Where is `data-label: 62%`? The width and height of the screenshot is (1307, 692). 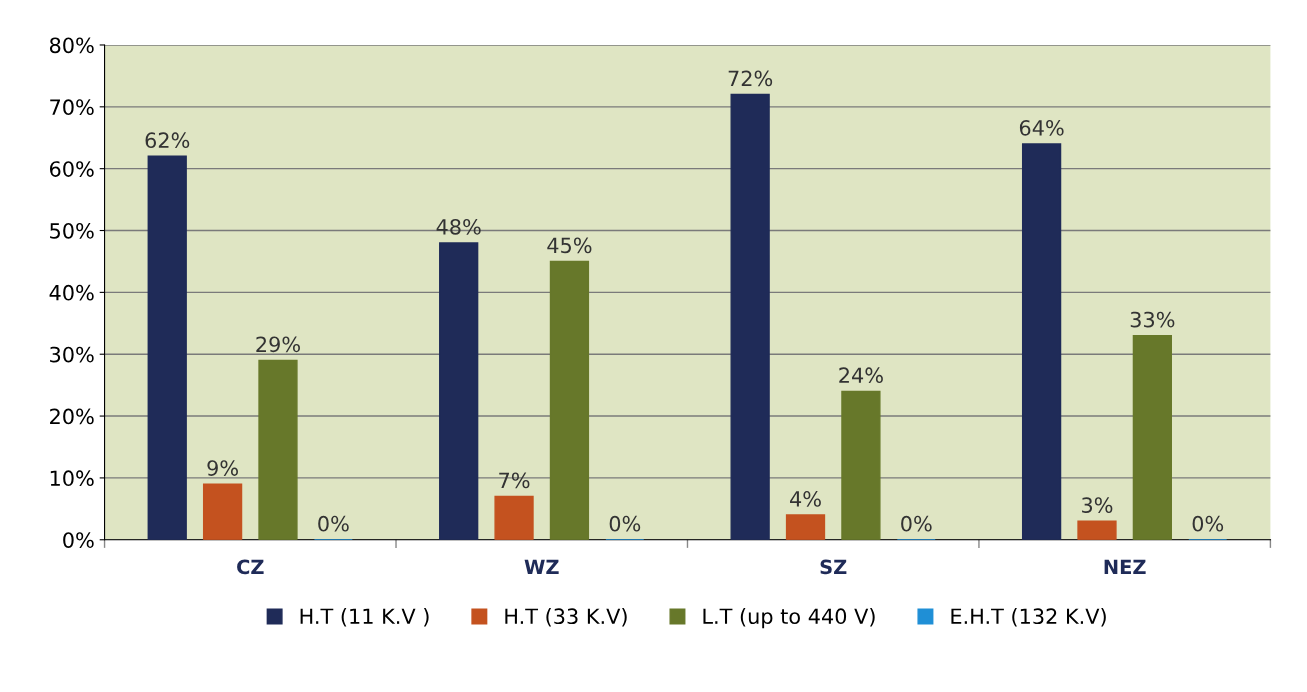 data-label: 62% is located at coordinates (167, 140).